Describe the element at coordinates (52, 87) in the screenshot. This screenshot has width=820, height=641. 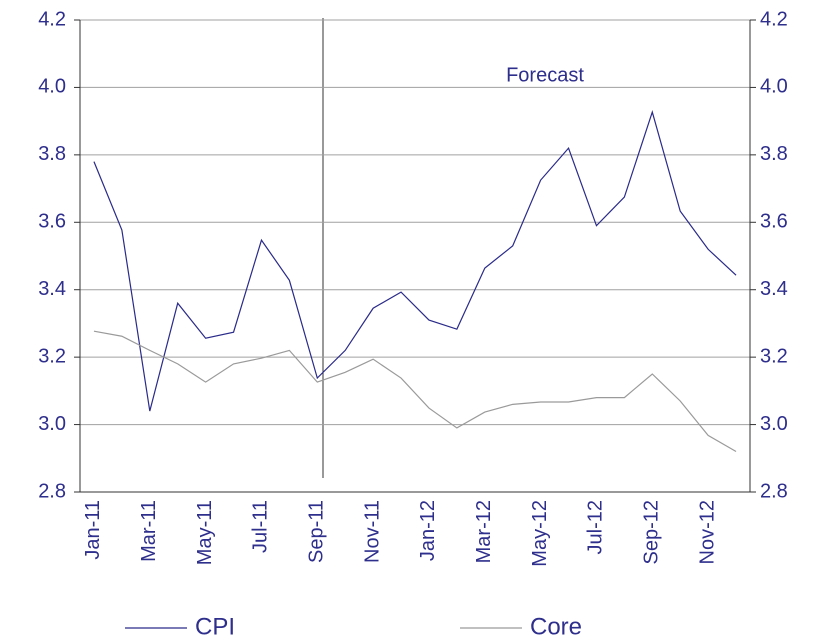
I see `y-tick-label: 4.0` at that location.